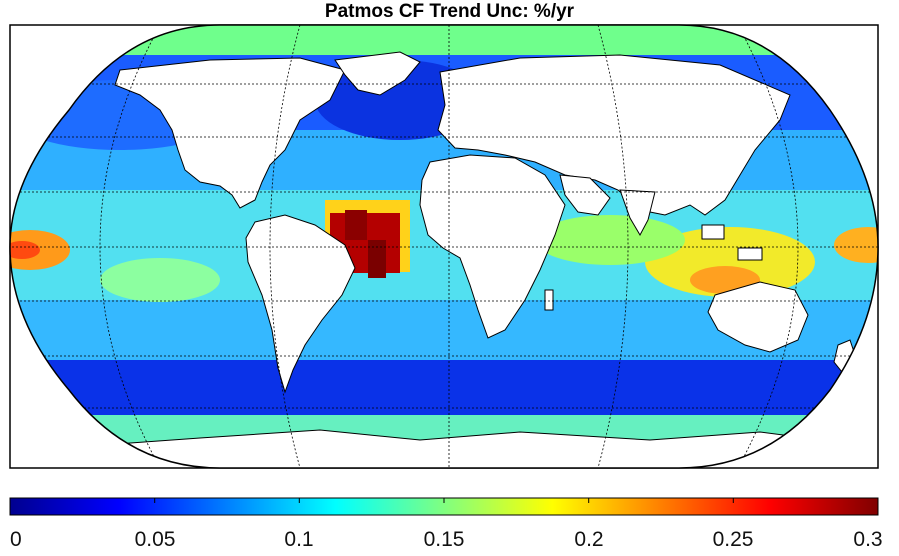 The height and width of the screenshot is (556, 899). What do you see at coordinates (856, 245) in the screenshot?
I see `pacific-dateline-hotspot-east` at bounding box center [856, 245].